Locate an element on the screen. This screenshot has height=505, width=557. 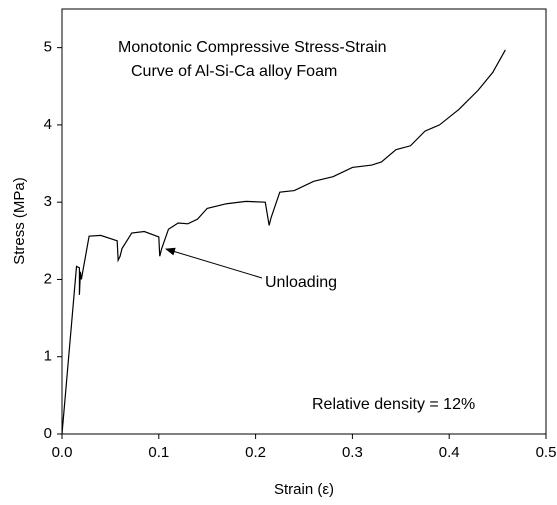
x-tick-label: 0.4 is located at coordinates (449, 452).